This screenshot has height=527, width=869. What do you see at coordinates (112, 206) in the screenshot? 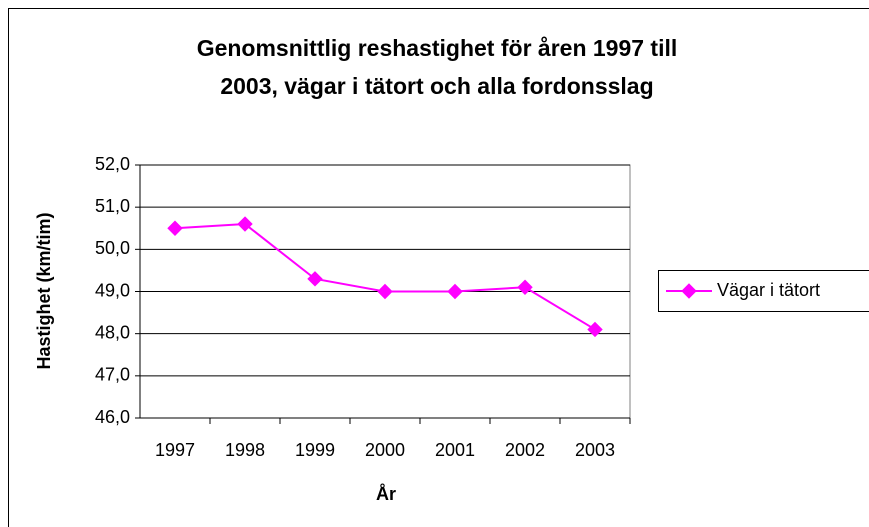
I see `y-tick-label: 51,0` at bounding box center [112, 206].